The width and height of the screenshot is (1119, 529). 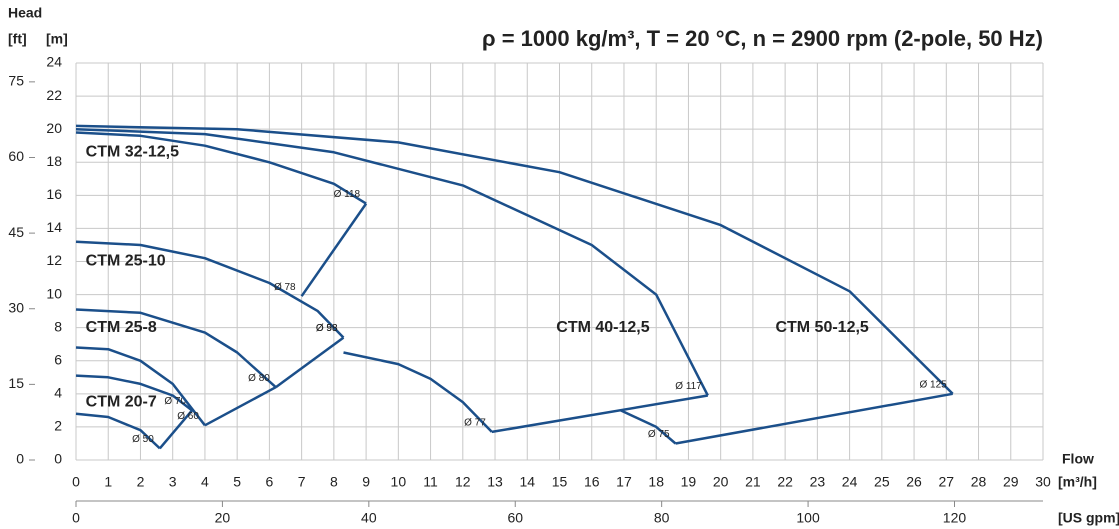 What do you see at coordinates (16, 307) in the screenshot?
I see `y2-tick-label: 30` at bounding box center [16, 307].